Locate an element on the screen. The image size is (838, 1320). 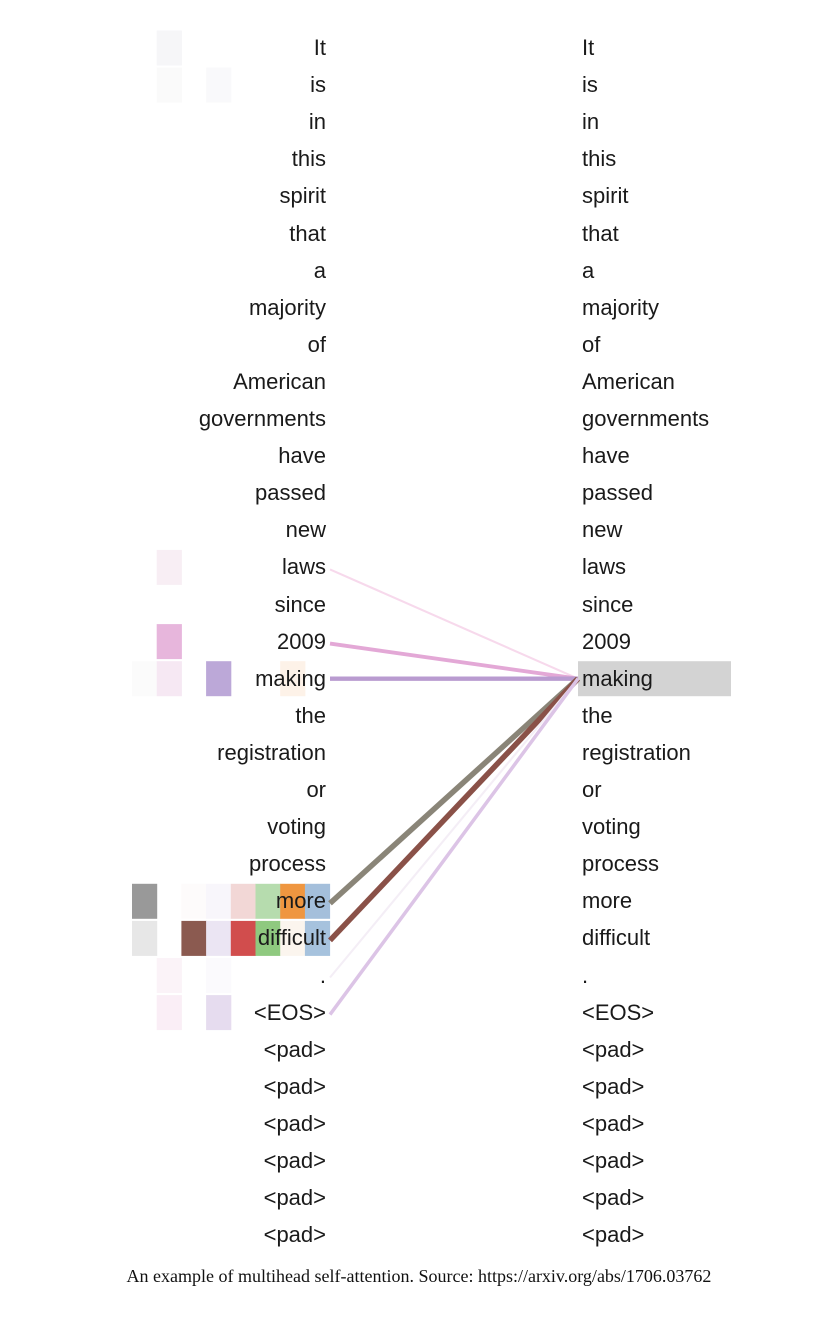
left-token: of is located at coordinates (316, 344).